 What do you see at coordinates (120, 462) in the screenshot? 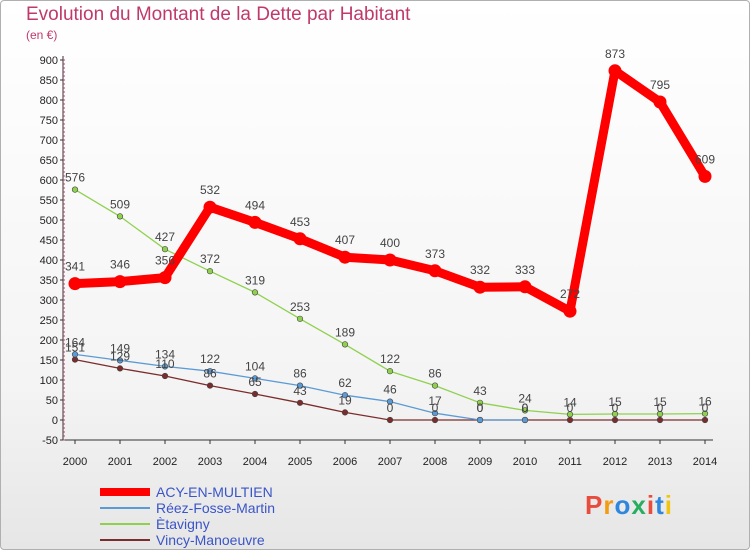
I see `x-tick-label: 2001` at bounding box center [120, 462].